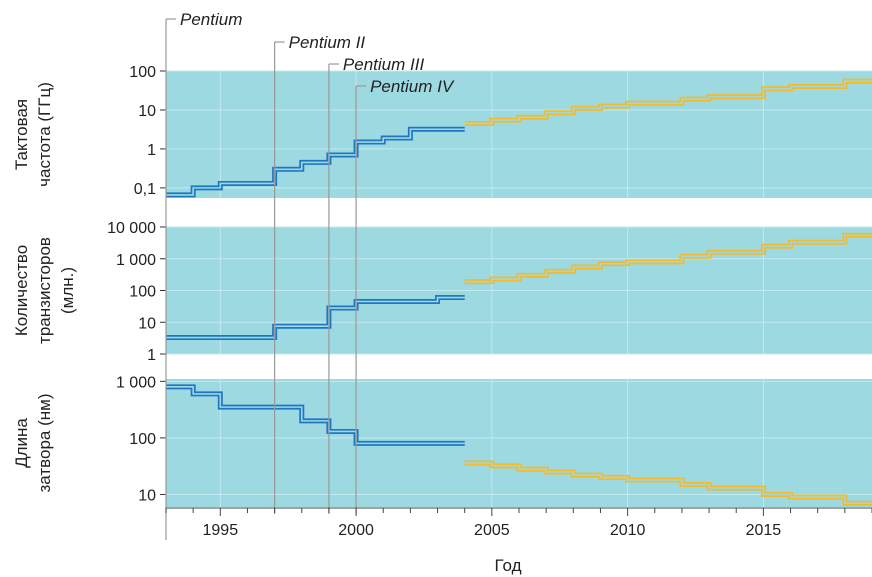 The width and height of the screenshot is (872, 577). I want to click on y-axis-title-clock: частота (ГГц), so click(44, 134).